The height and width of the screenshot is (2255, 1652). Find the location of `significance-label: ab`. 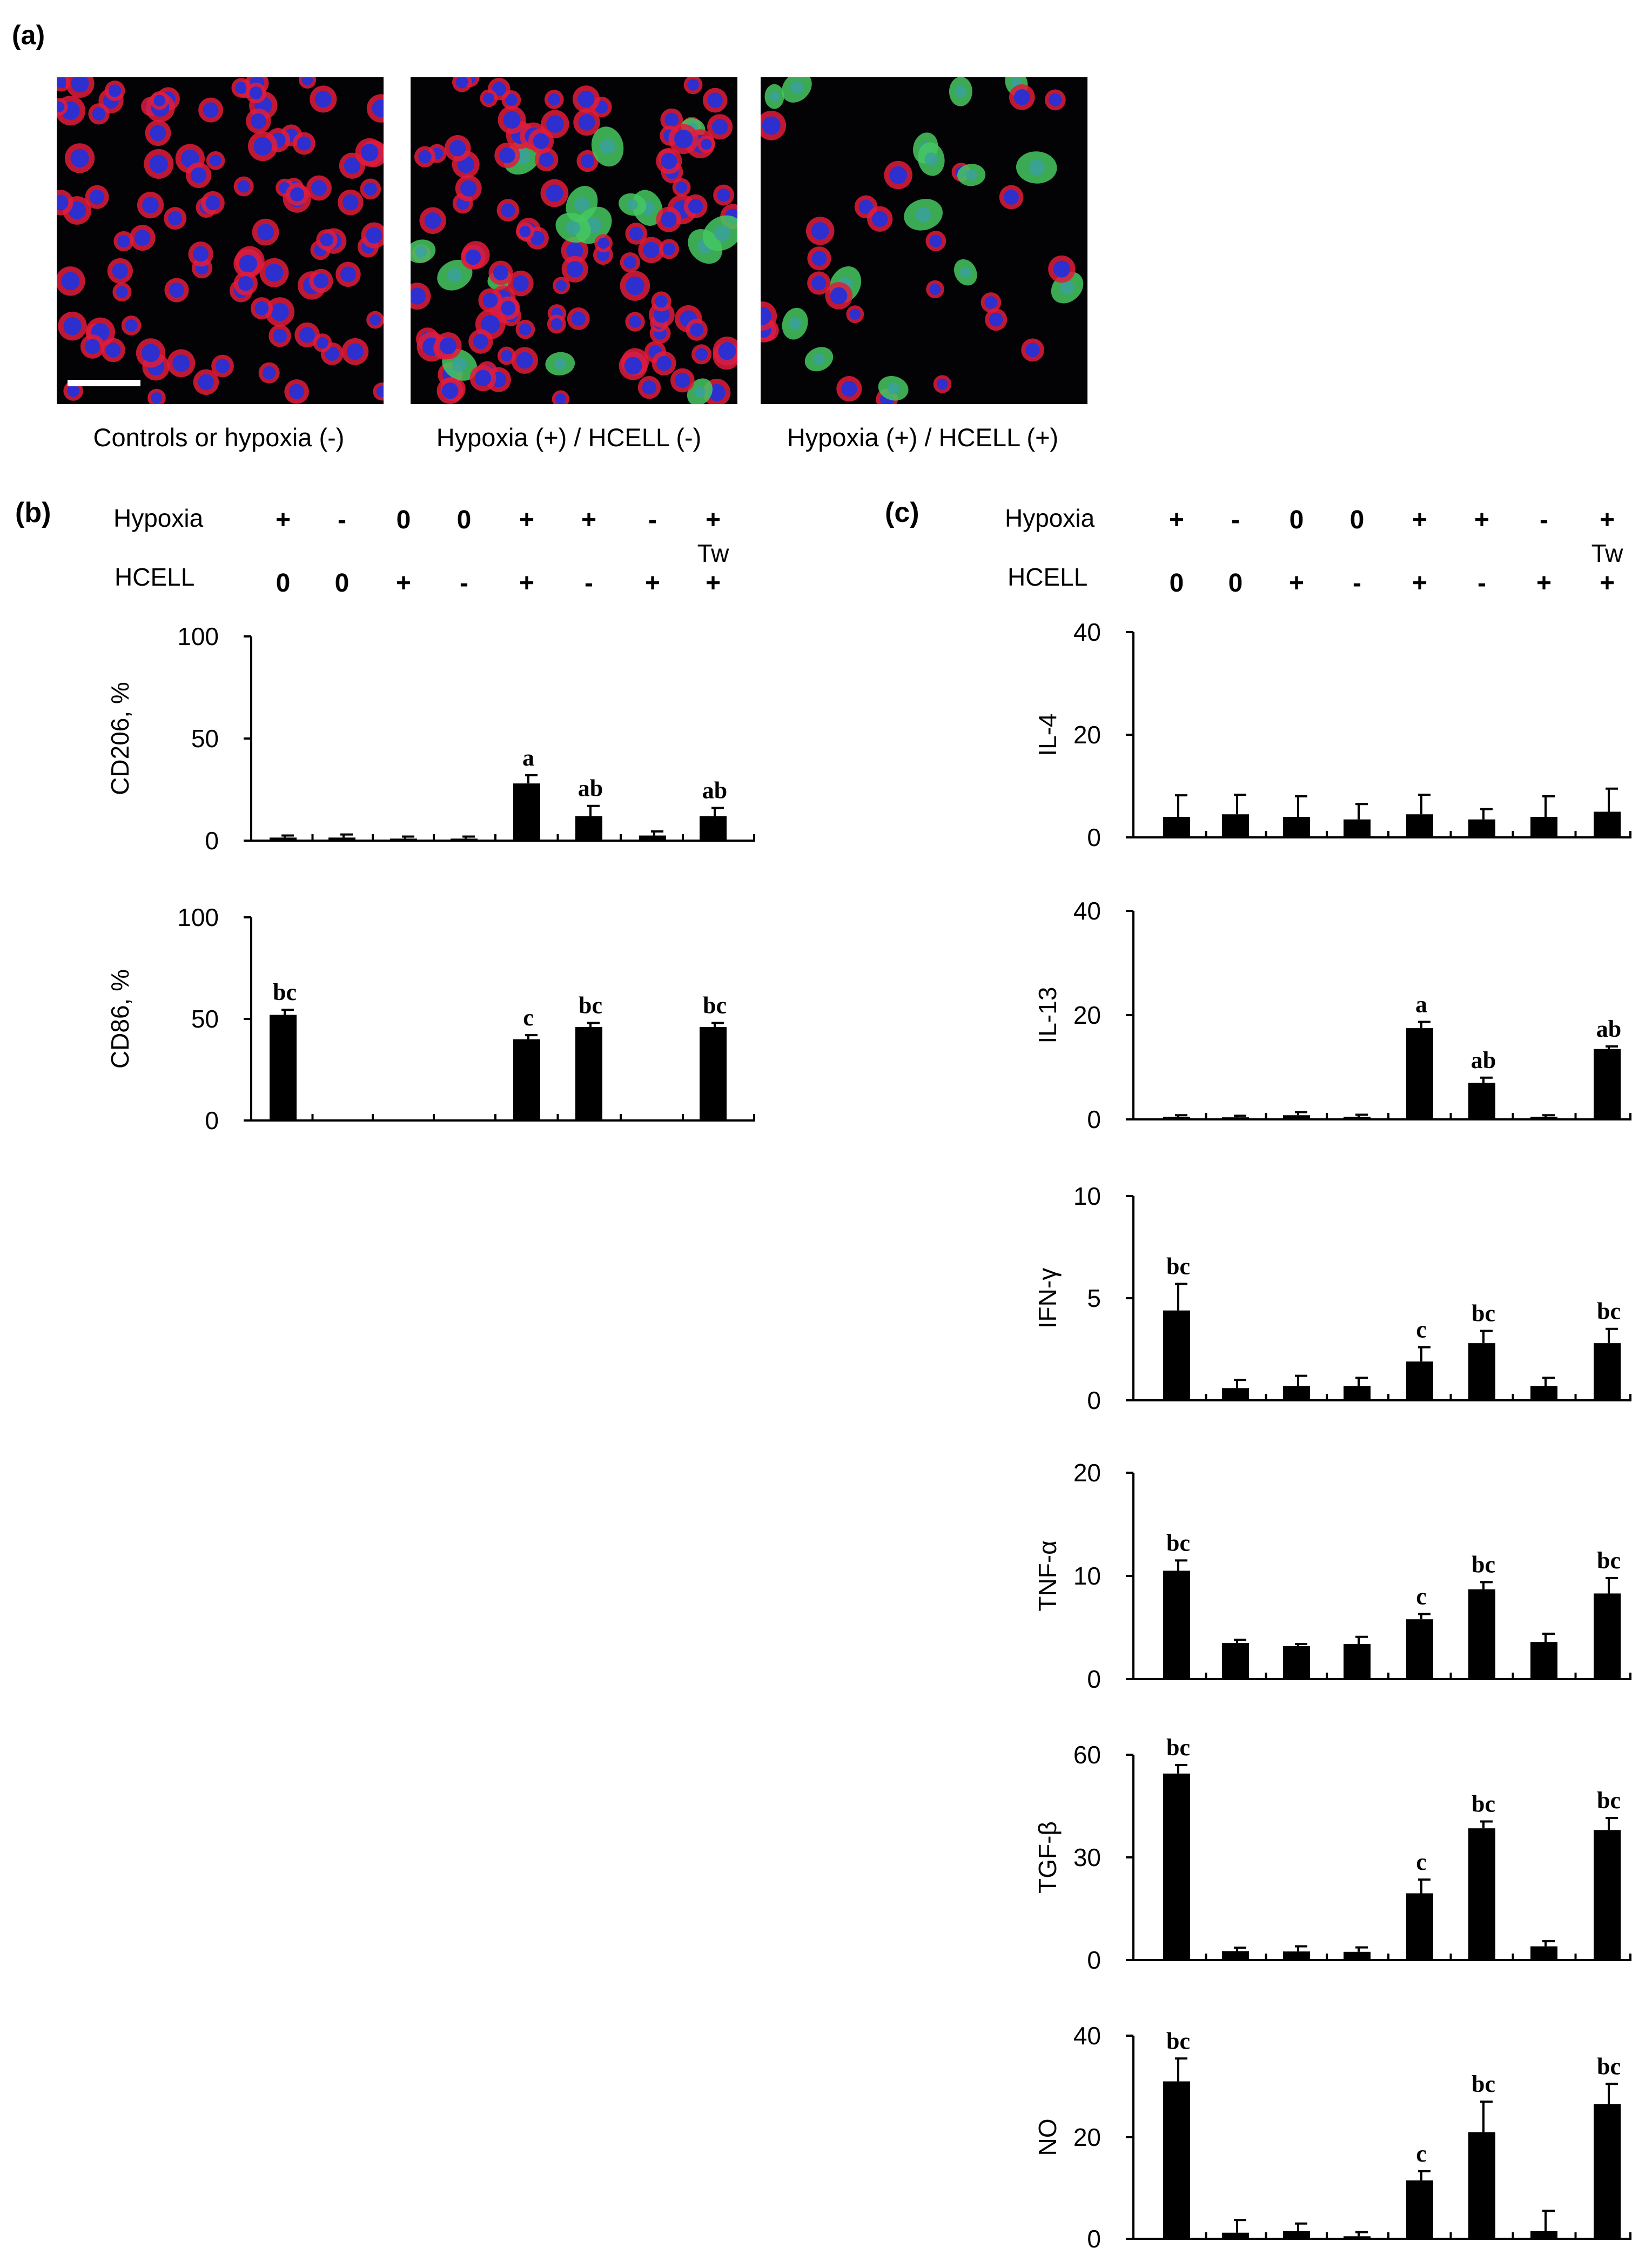

significance-label: ab is located at coordinates (1483, 1060).